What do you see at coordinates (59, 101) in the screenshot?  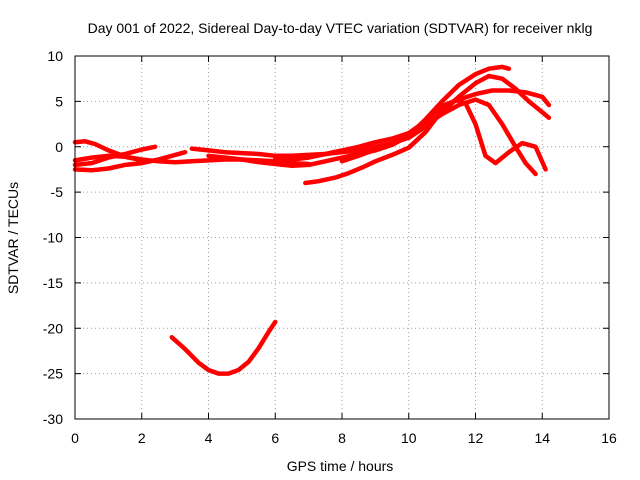 I see `y-tick-label: 5` at bounding box center [59, 101].